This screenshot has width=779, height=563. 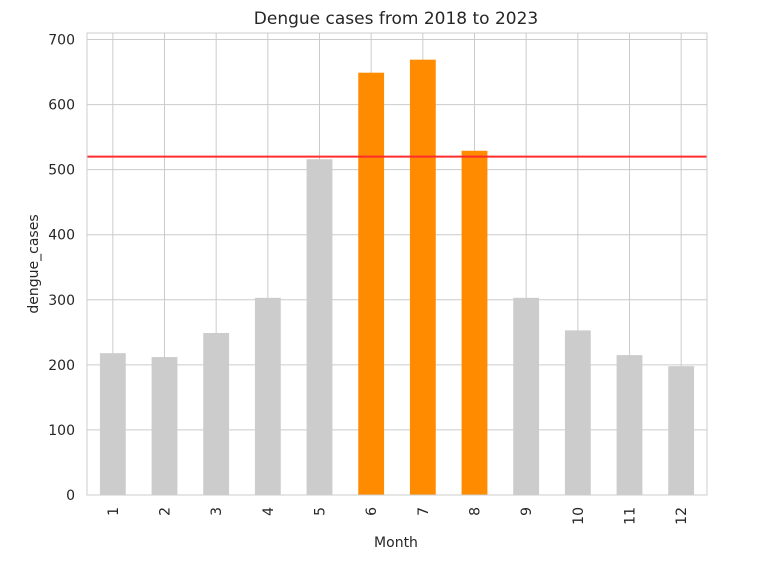 What do you see at coordinates (166, 511) in the screenshot?
I see `x-tick-label: 2` at bounding box center [166, 511].